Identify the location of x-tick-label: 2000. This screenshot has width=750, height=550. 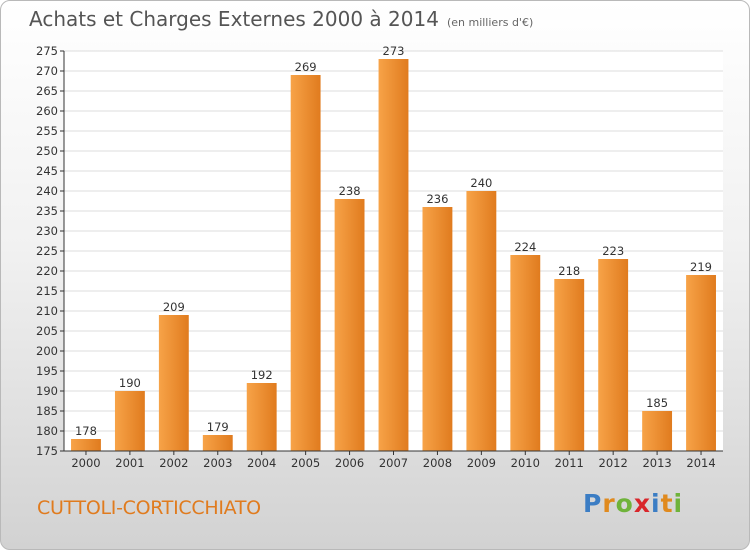
(85, 463).